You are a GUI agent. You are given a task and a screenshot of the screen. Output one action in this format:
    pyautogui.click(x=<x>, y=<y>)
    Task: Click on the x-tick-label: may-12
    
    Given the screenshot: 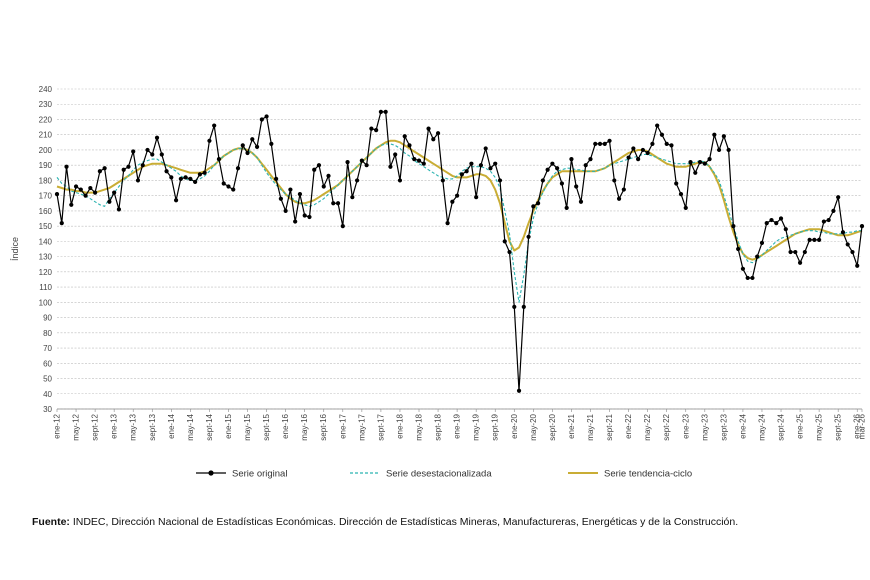 What is the action you would take?
    pyautogui.click(x=76, y=426)
    